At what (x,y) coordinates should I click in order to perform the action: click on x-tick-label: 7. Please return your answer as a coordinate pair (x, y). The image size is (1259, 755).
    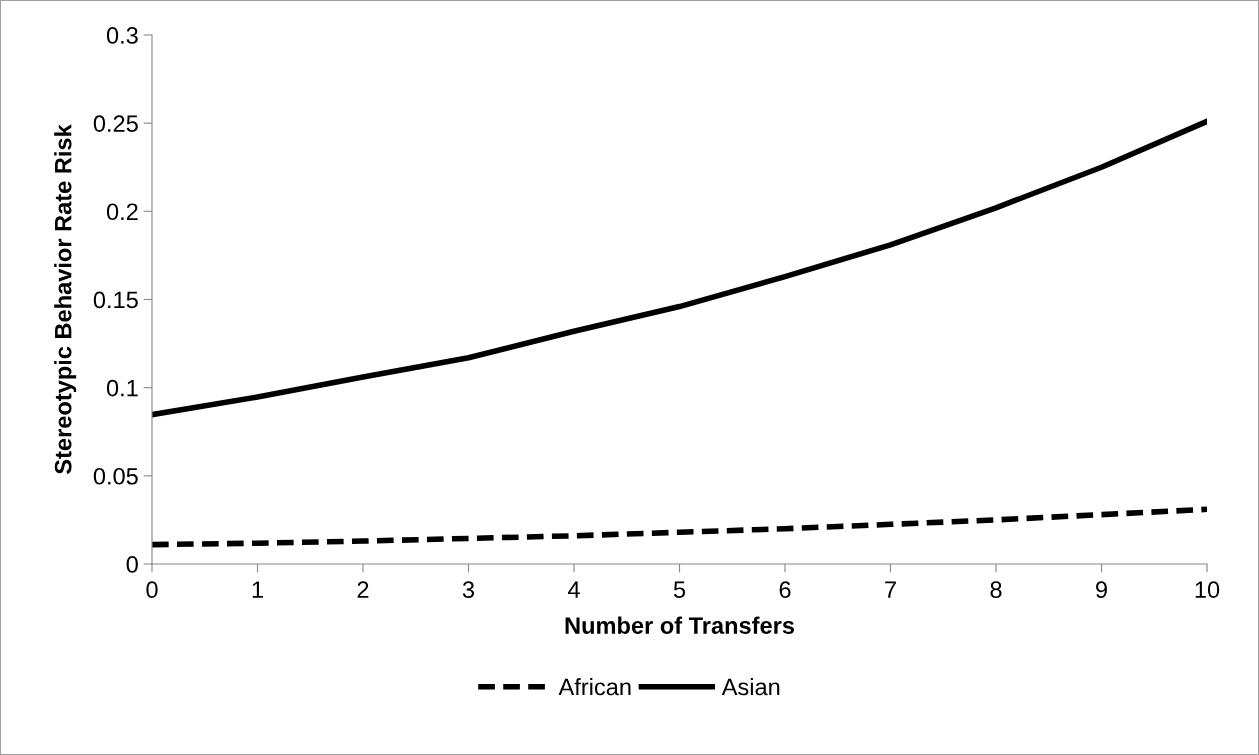
    Looking at the image, I should click on (890, 589).